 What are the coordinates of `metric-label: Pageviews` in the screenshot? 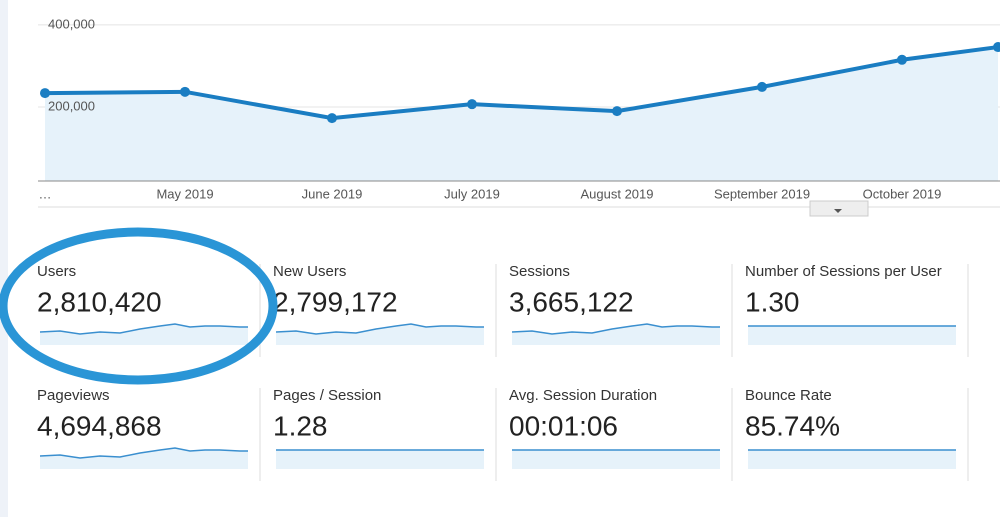 It's located at (73, 395).